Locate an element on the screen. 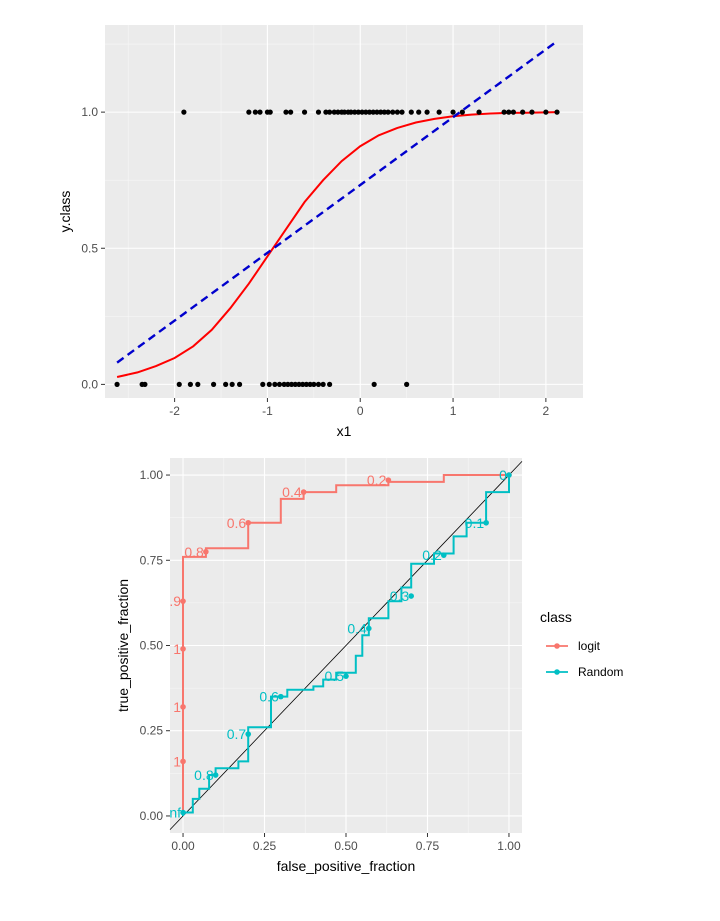 Image resolution: width=720 pixels, height=921 pixels. roc-cutoff-label-random: nf is located at coordinates (175, 813).